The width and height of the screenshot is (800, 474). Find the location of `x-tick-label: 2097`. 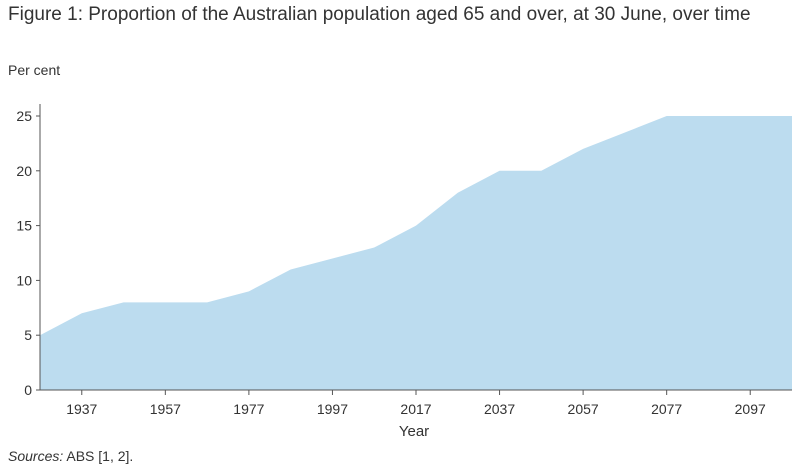

x-tick-label: 2097 is located at coordinates (750, 409).